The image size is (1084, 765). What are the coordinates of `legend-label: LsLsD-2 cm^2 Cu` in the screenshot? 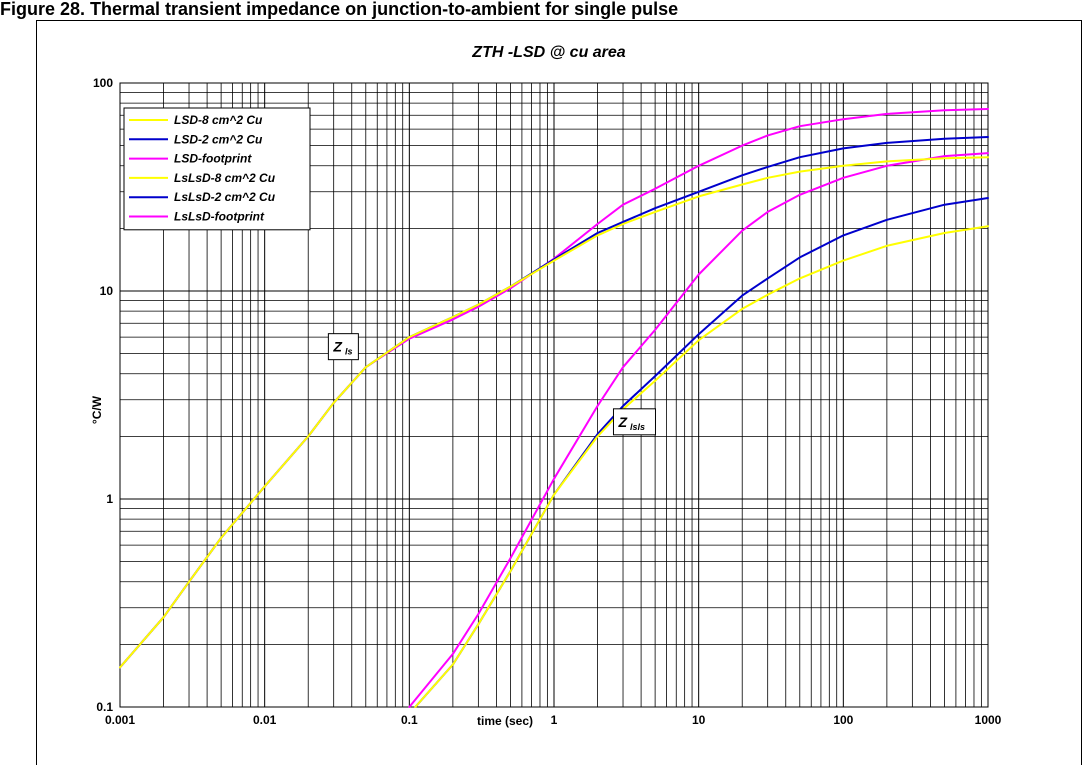 It's located at (225, 197).